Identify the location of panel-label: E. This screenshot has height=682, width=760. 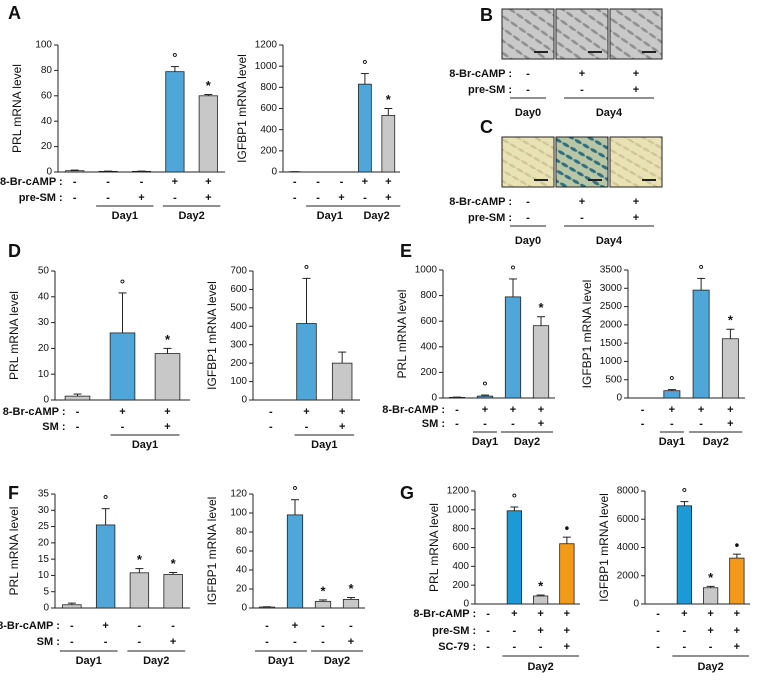
(406, 251).